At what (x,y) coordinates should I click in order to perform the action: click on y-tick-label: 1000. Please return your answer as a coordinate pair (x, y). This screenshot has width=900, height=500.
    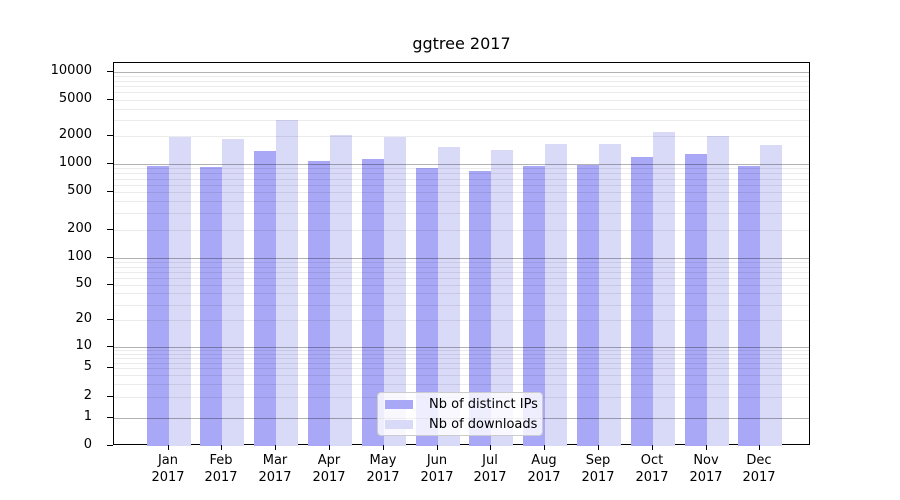
    Looking at the image, I should click on (75, 162).